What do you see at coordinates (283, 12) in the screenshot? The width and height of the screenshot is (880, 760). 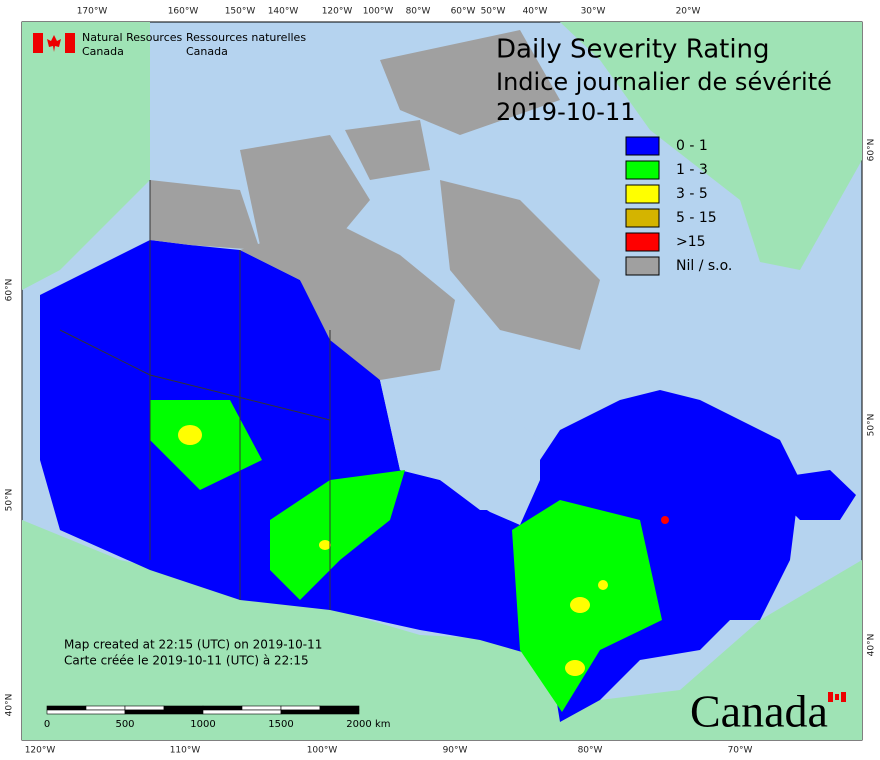 I see `longitude-label: 140°W` at bounding box center [283, 12].